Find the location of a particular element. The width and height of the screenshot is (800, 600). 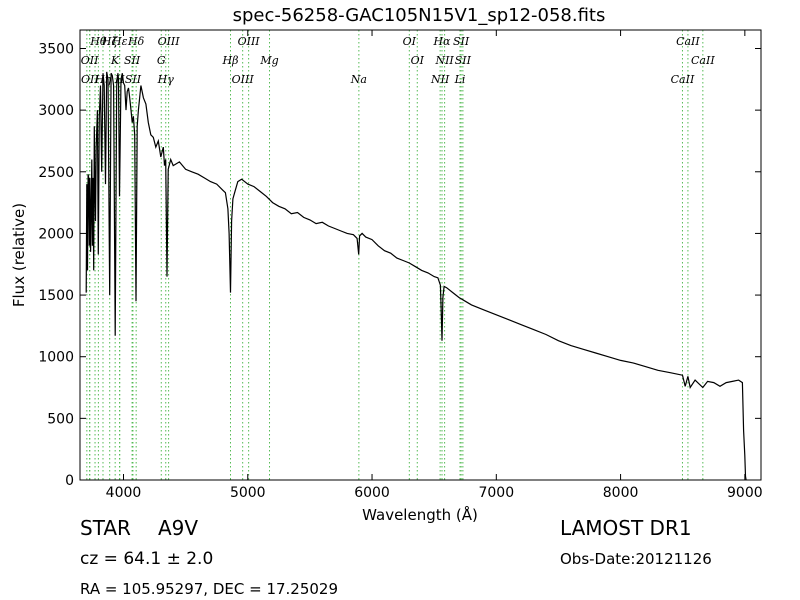

y-tick-label: 500 is located at coordinates (60, 419).